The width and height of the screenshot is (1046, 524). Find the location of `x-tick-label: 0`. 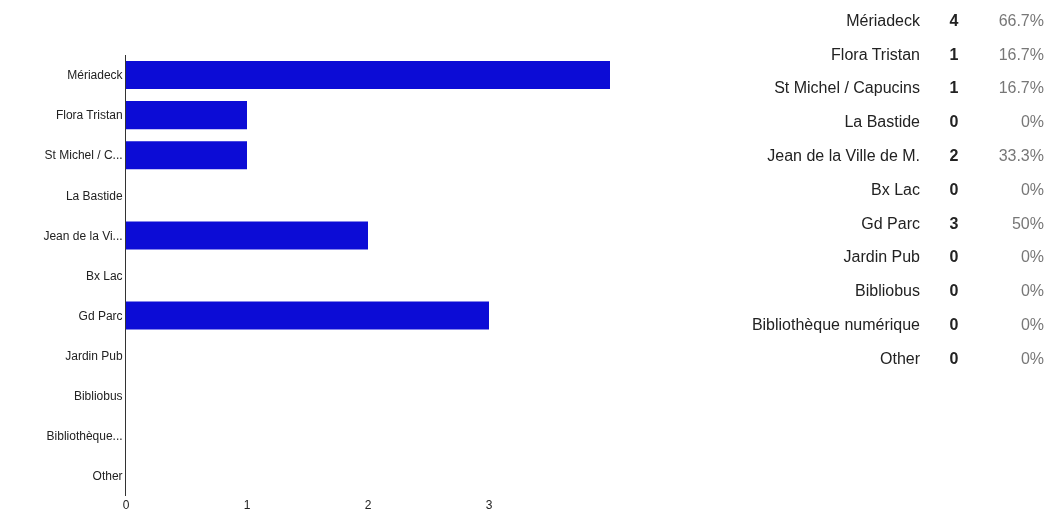

x-tick-label: 0 is located at coordinates (126, 505).